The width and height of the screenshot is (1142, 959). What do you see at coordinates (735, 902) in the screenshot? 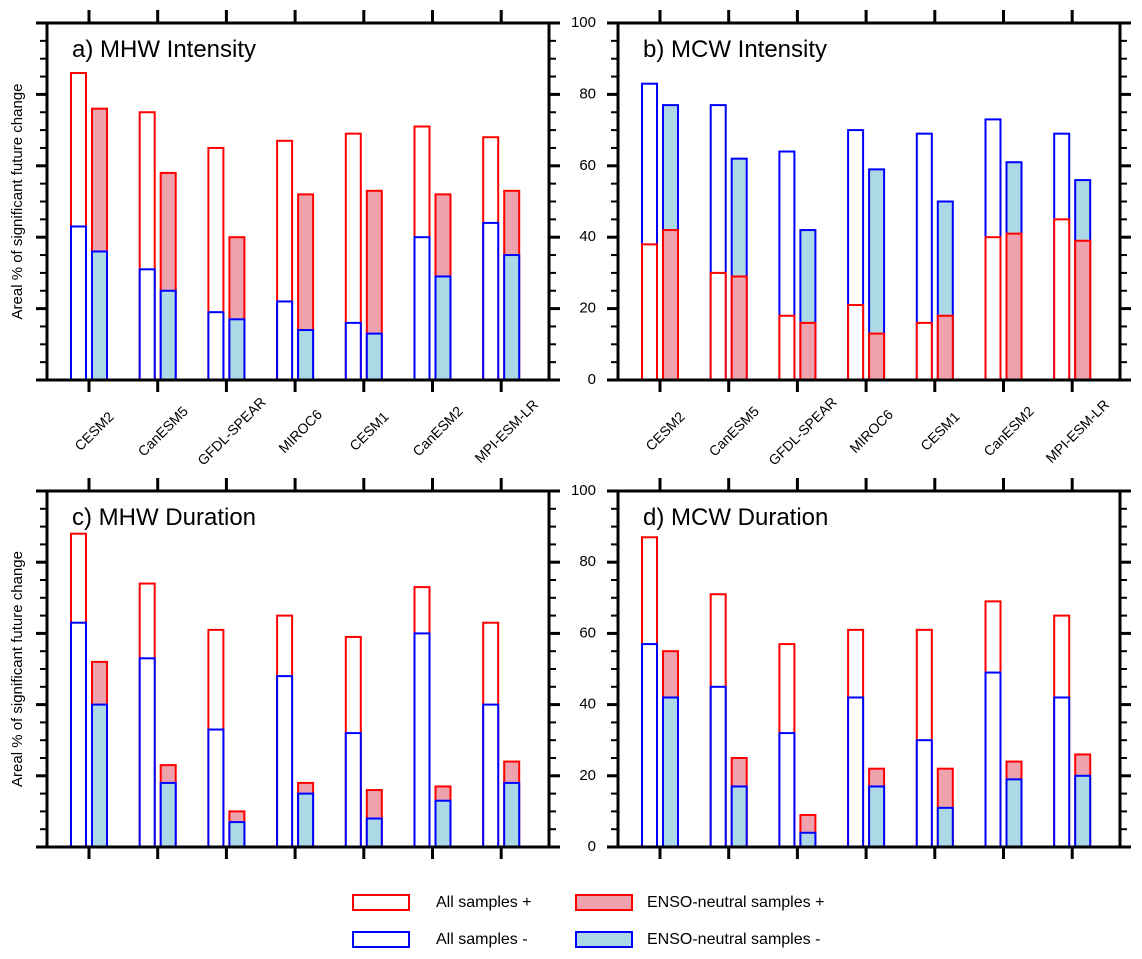
I see `legend-label: ENSO-neutral samples +` at bounding box center [735, 902].